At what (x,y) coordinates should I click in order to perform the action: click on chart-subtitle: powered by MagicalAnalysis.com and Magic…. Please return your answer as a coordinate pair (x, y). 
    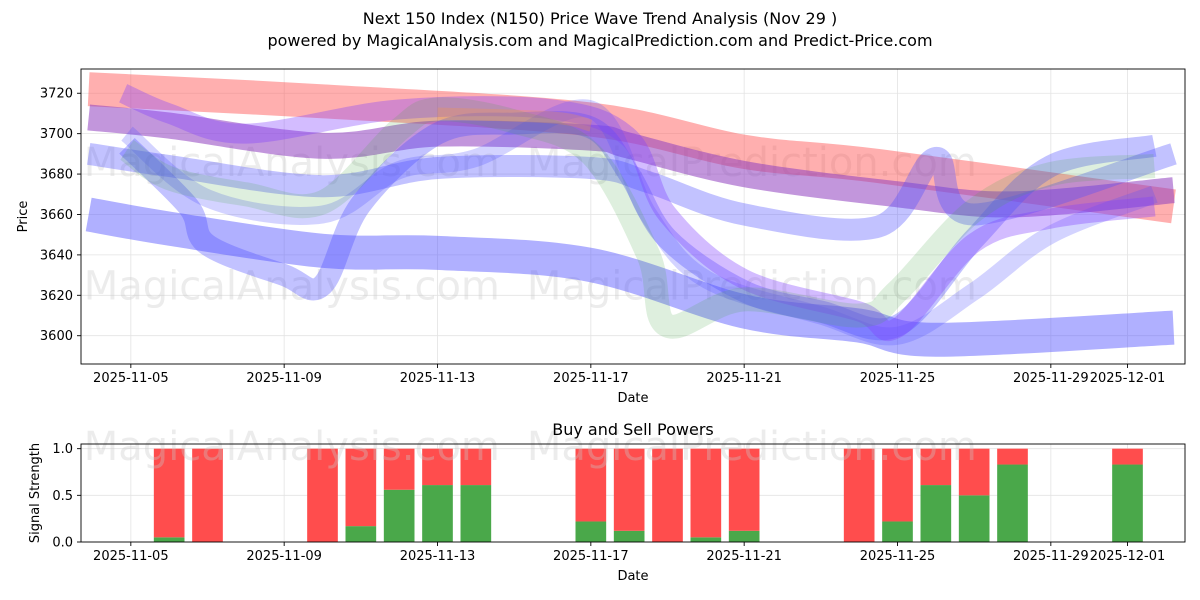
    Looking at the image, I should click on (600, 40).